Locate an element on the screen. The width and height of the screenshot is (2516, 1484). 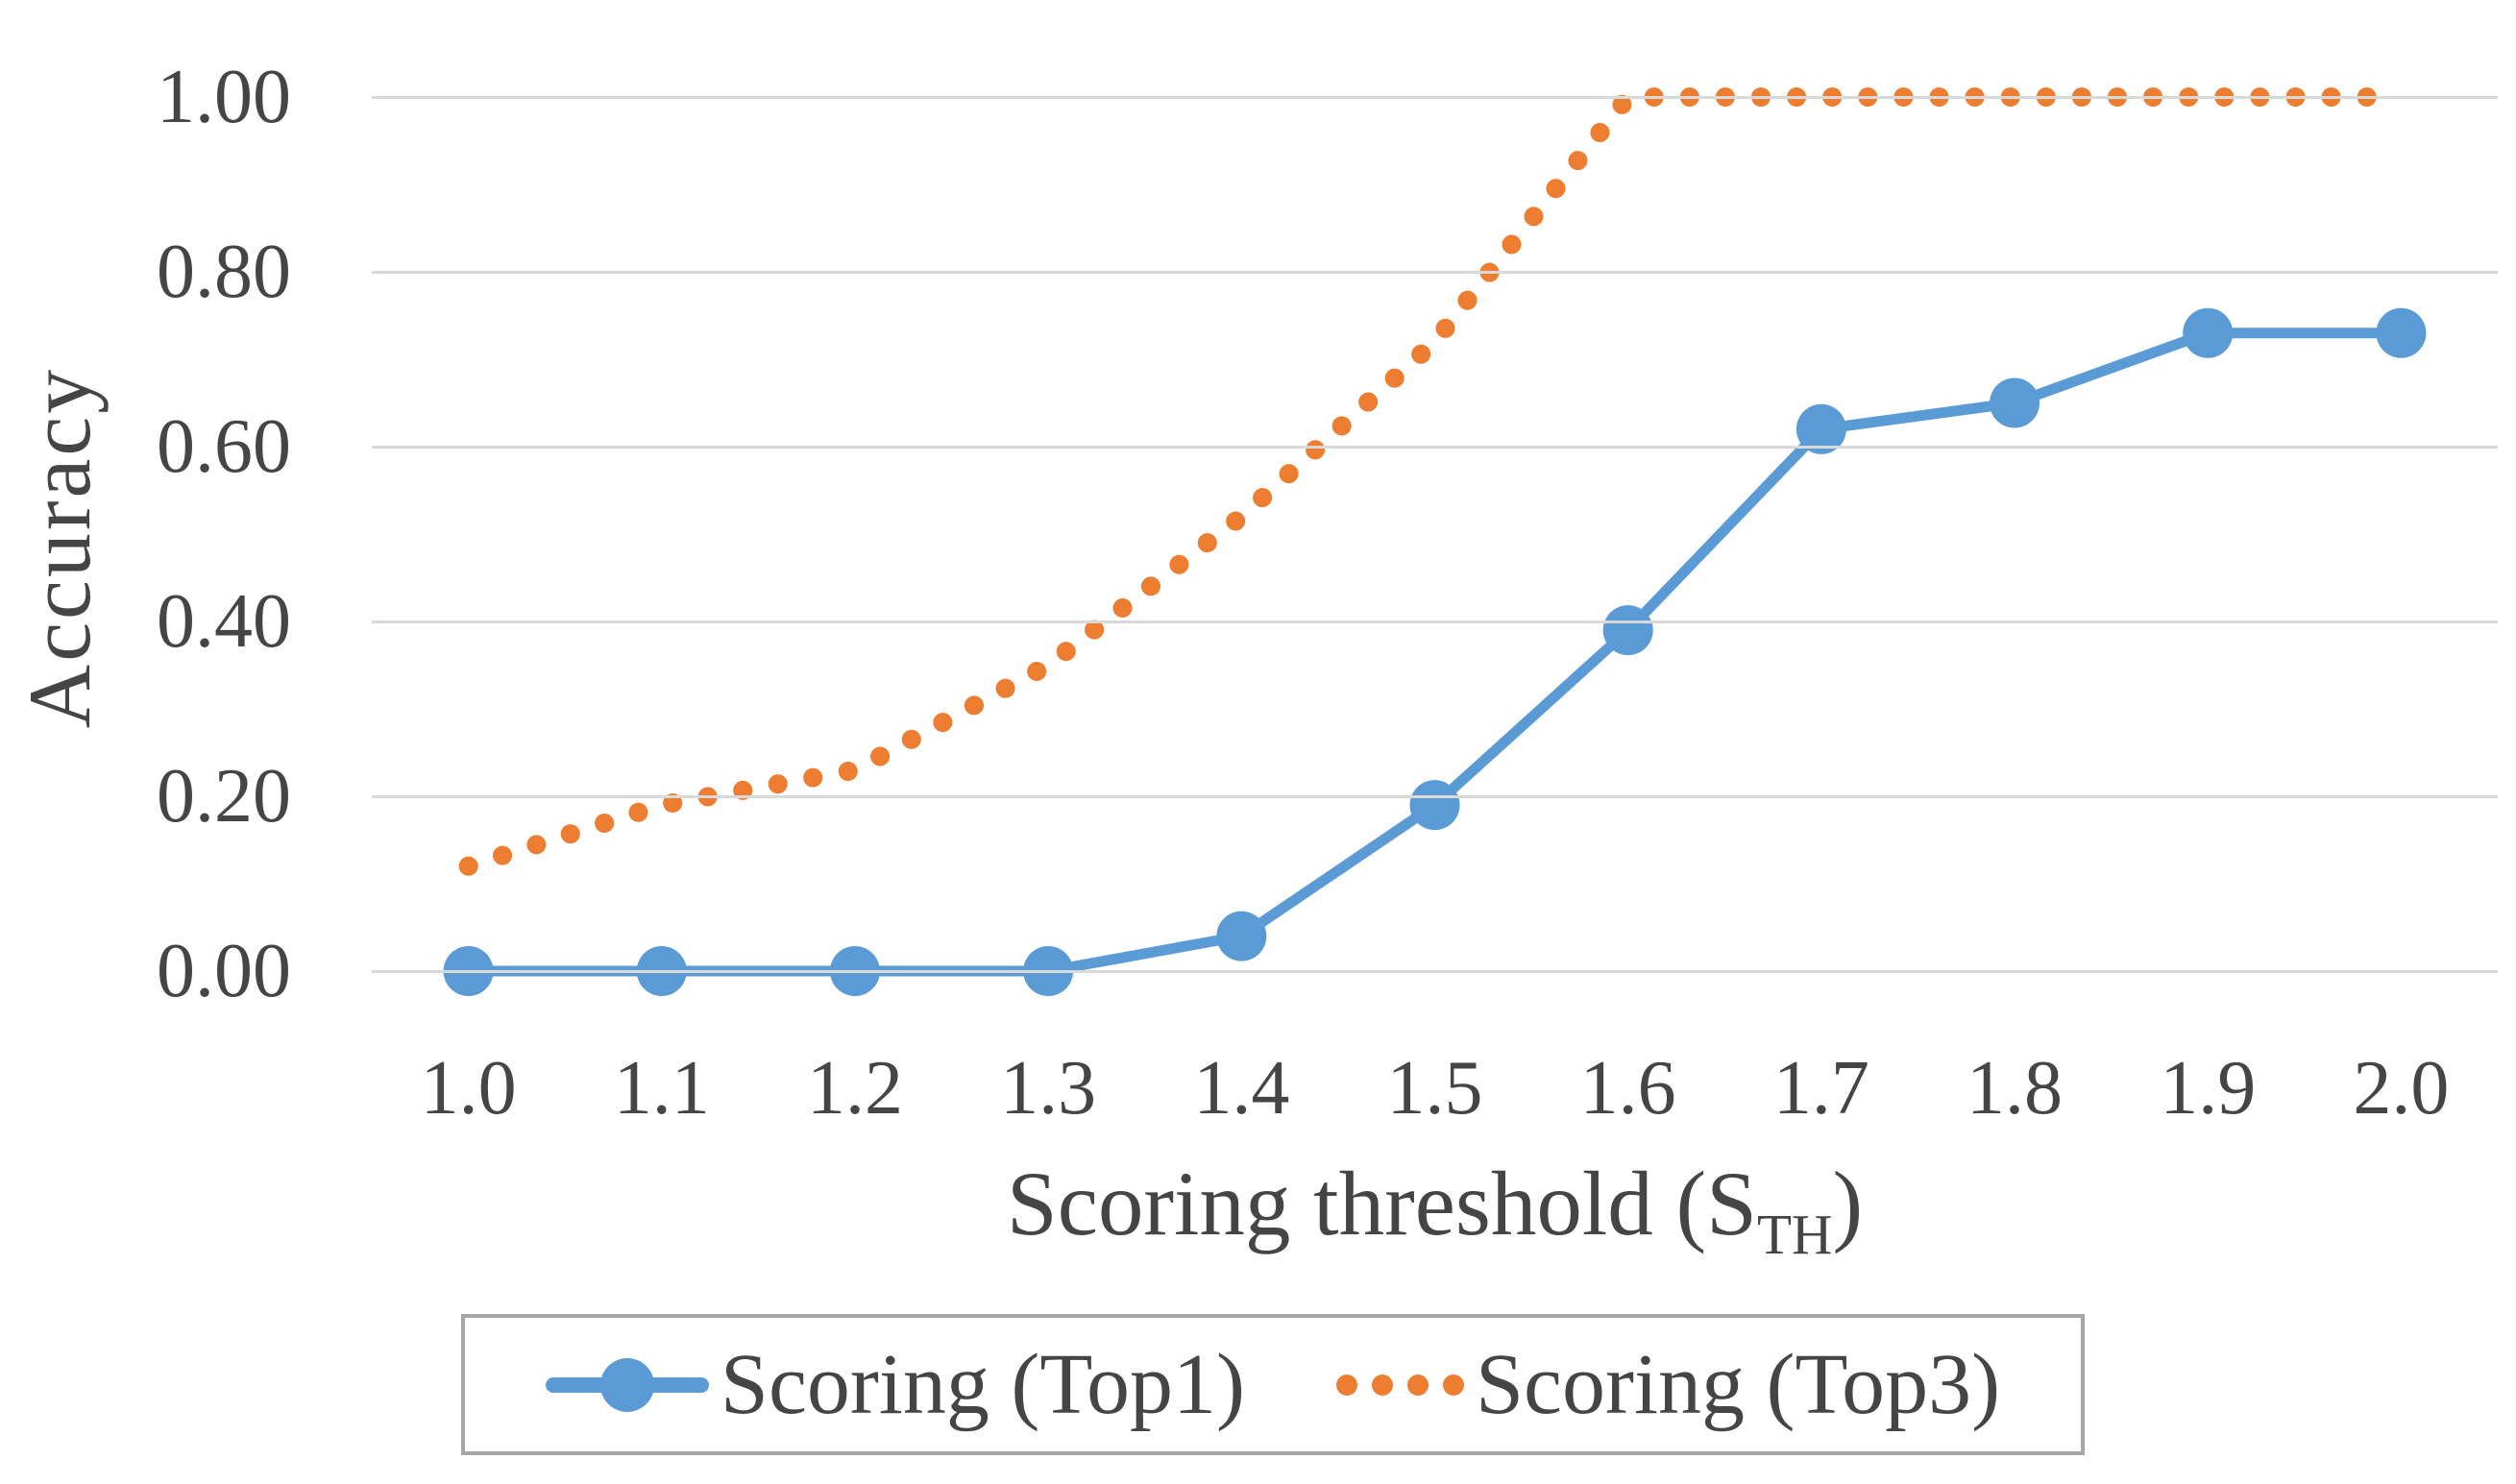
legend-label-scoring-top1: Scoring (Top1) is located at coordinates (982, 1384).